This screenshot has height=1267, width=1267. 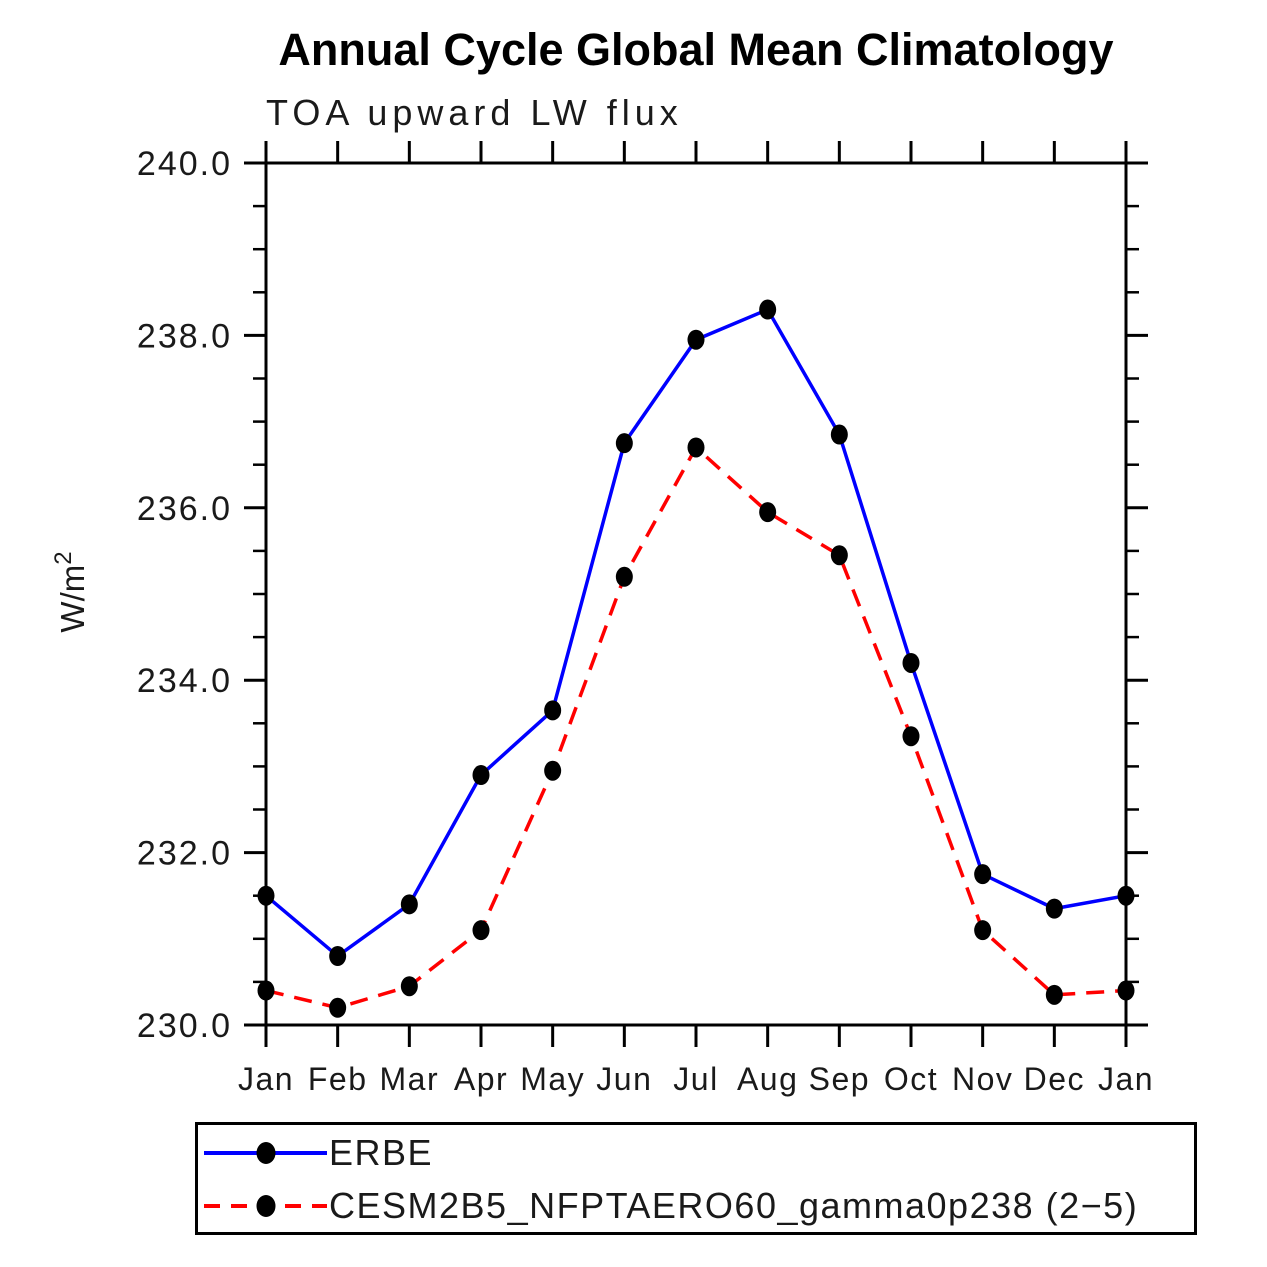 What do you see at coordinates (63, 557) in the screenshot?
I see `y-axis-label-superscript: 2` at bounding box center [63, 557].